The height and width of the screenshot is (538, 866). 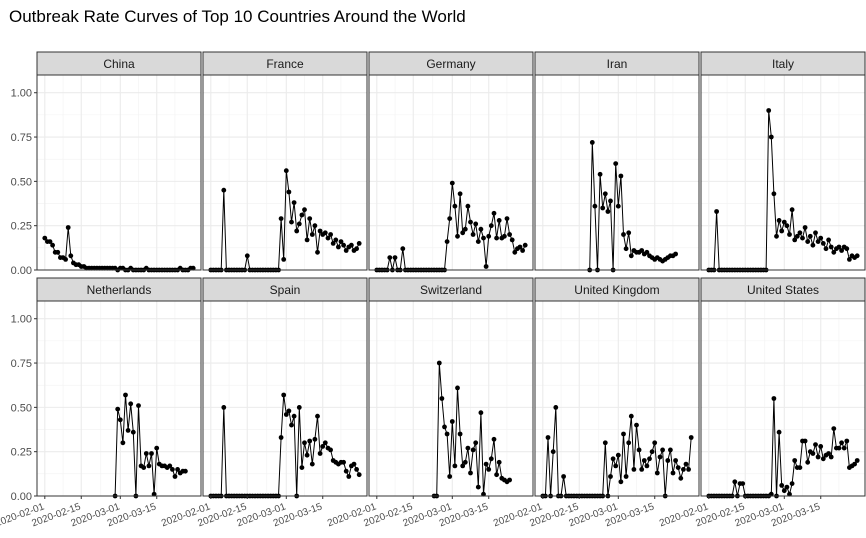 I want to click on facet-panel: Italy, so click(x=783, y=162).